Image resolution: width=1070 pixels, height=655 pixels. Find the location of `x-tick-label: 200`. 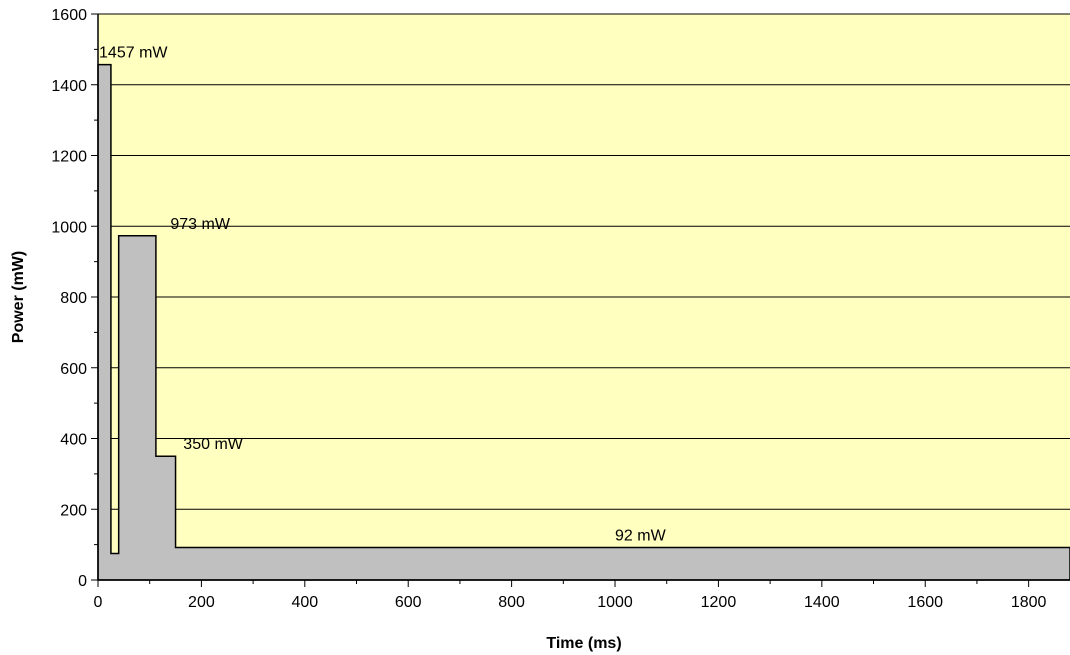

x-tick-label: 200 is located at coordinates (201, 602).